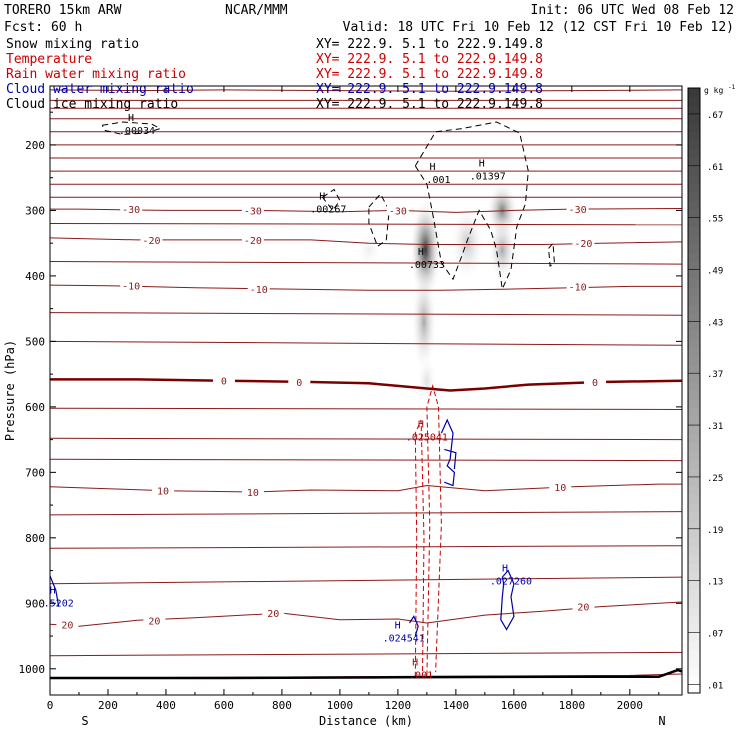 This screenshot has width=740, height=740. What do you see at coordinates (633, 10) in the screenshot?
I see `init-time: Init: 06 UTC Wed 08 Feb 12` at bounding box center [633, 10].